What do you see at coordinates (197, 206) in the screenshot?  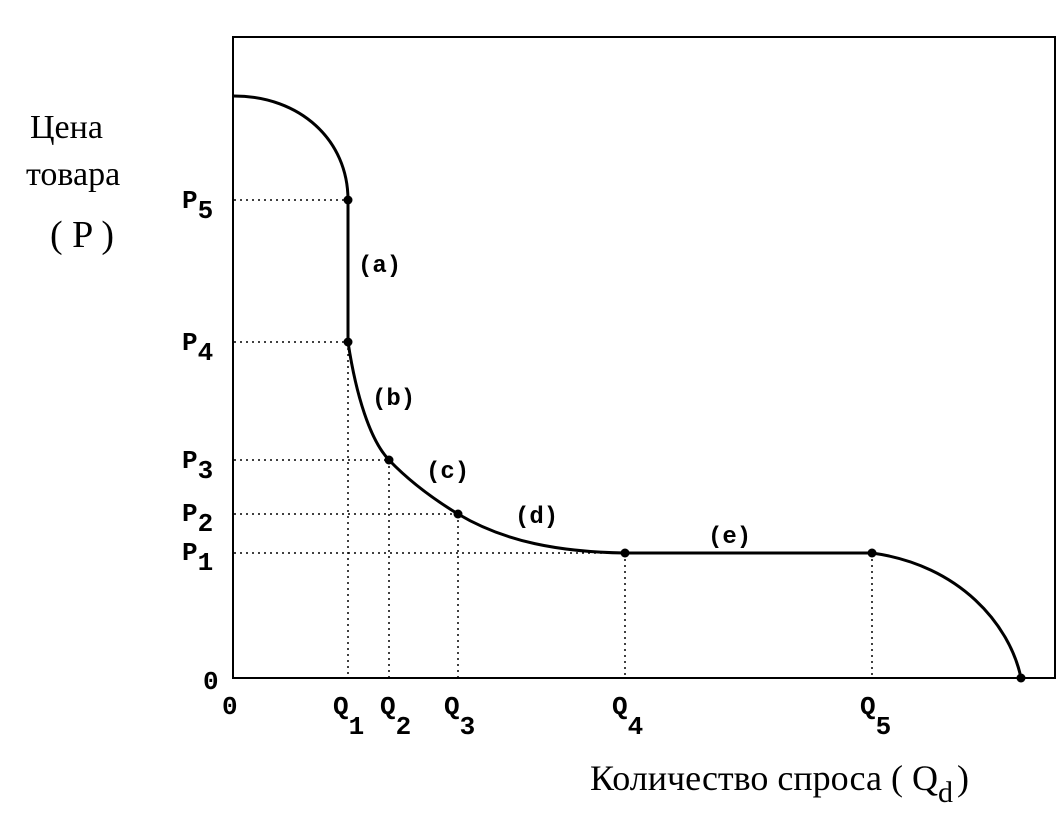 I see `tick-p5: P5` at bounding box center [197, 206].